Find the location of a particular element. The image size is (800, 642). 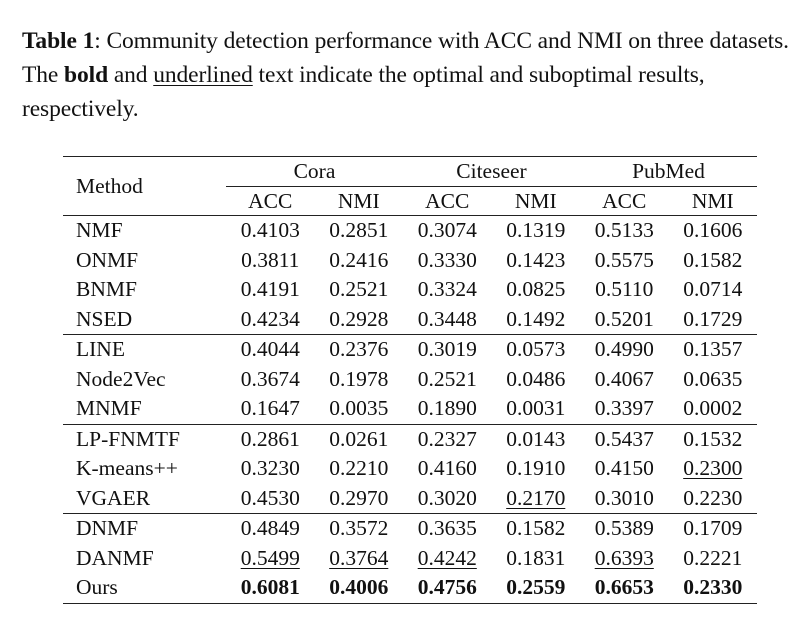

metric-value: 0.2230 is located at coordinates (713, 497).